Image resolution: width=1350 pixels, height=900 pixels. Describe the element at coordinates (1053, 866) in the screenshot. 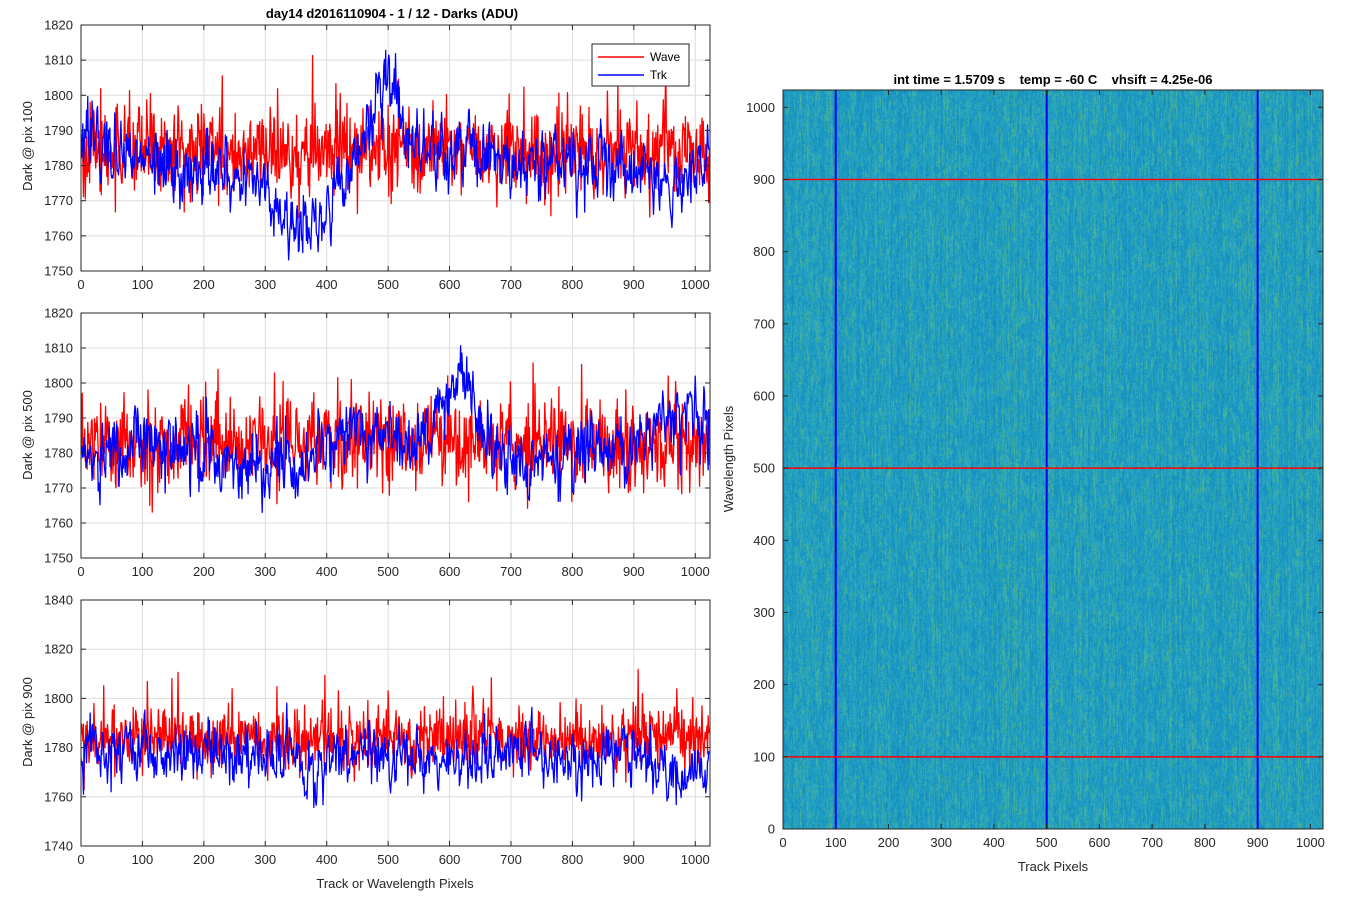

I see `x-axis-label: Track Pixels` at that location.